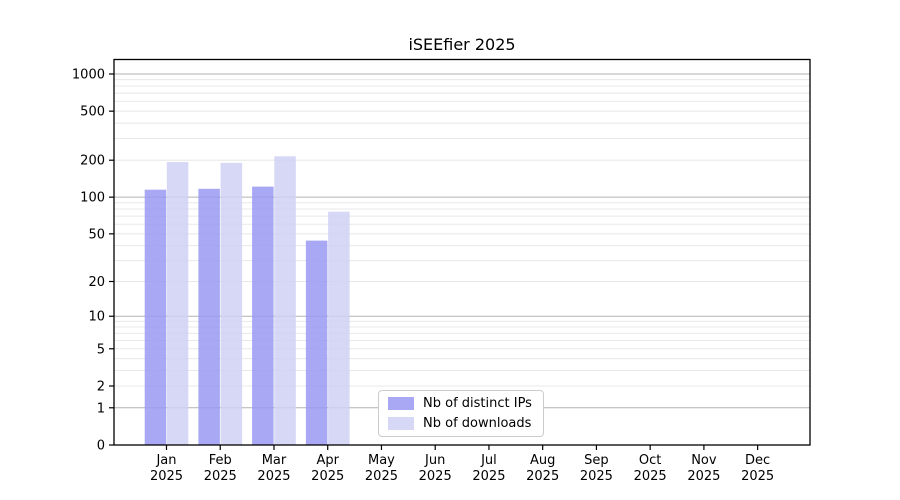 Image resolution: width=900 pixels, height=500 pixels. Describe the element at coordinates (434, 460) in the screenshot. I see `x-tick-label-month: Jun` at that location.